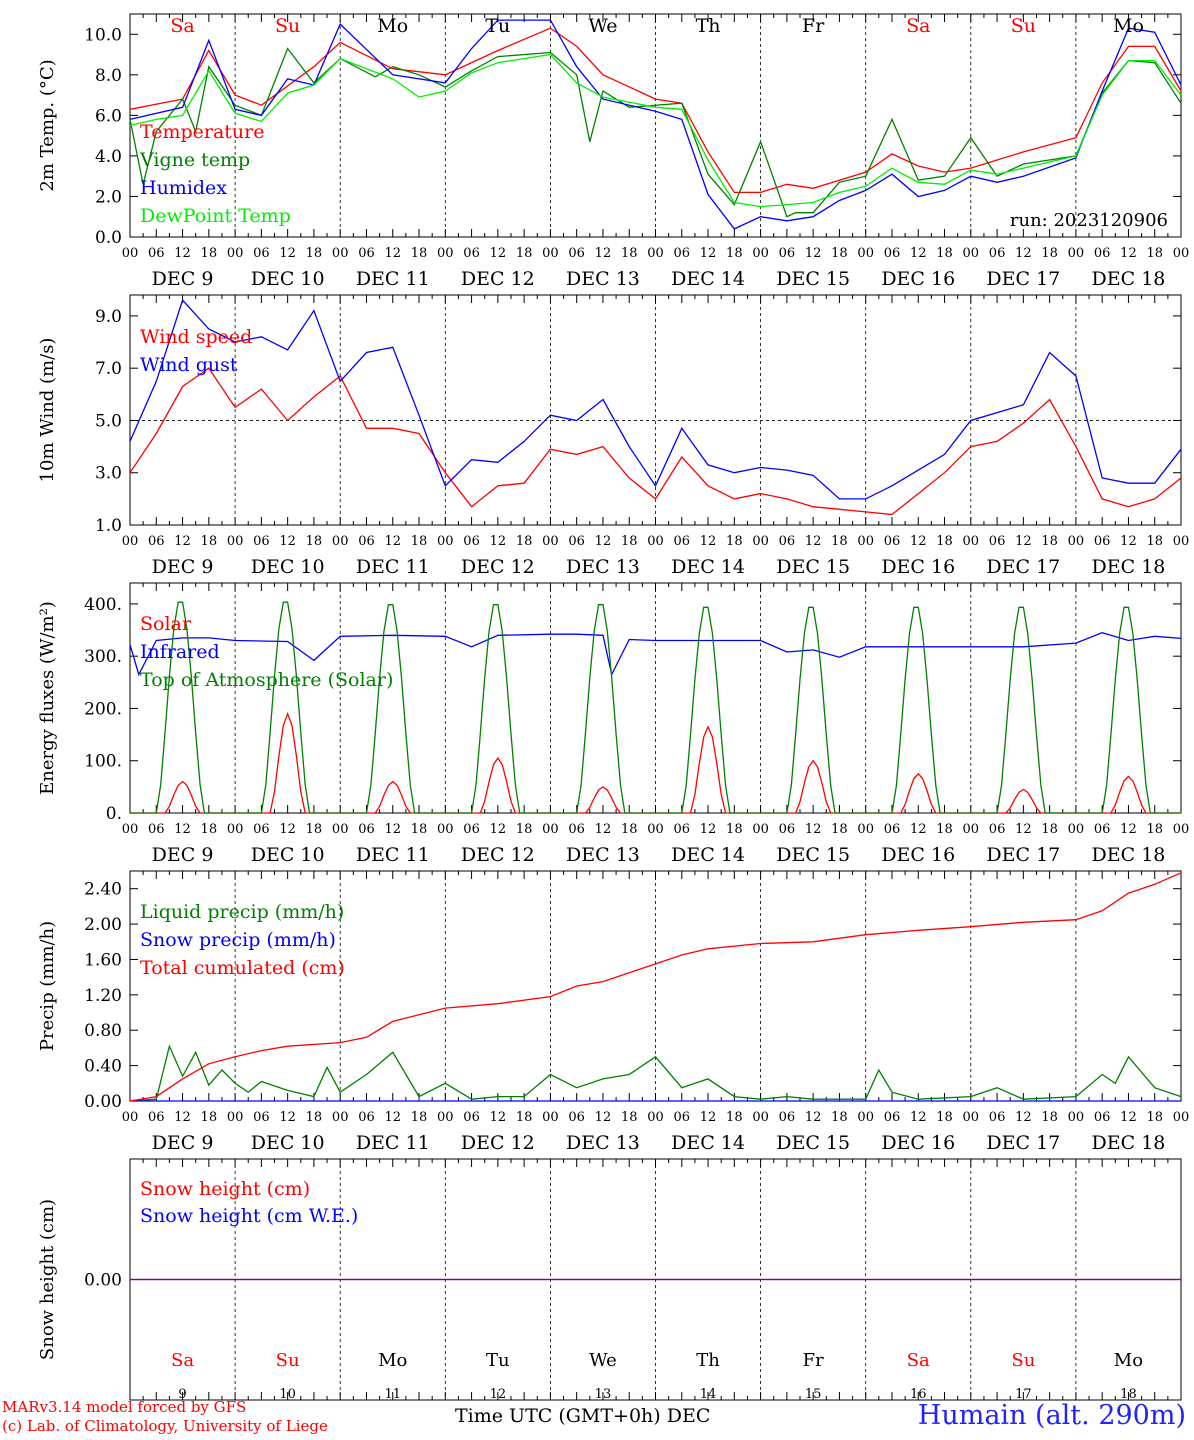  Describe the element at coordinates (708, 279) in the screenshot. I see `x-date-label: DEC 14` at that location.